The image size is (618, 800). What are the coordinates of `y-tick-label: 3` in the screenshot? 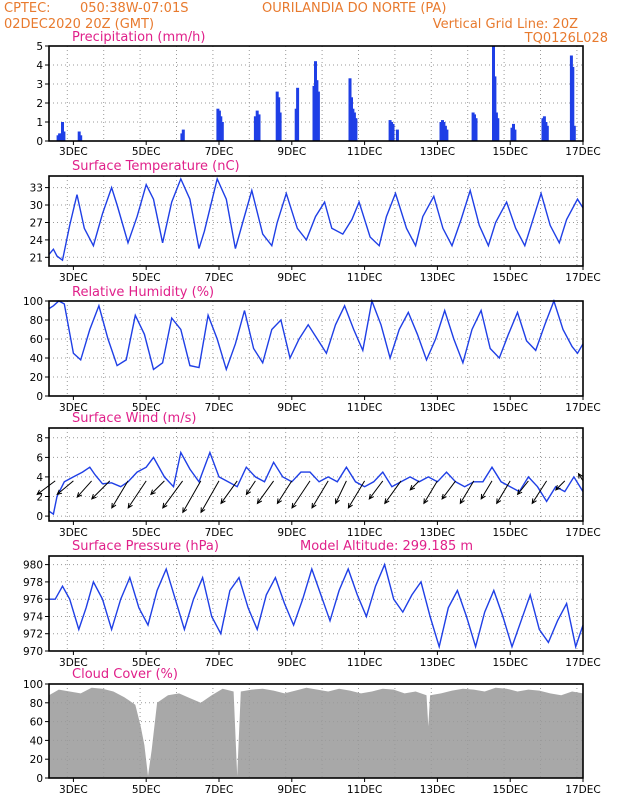 It's located at (39, 85).